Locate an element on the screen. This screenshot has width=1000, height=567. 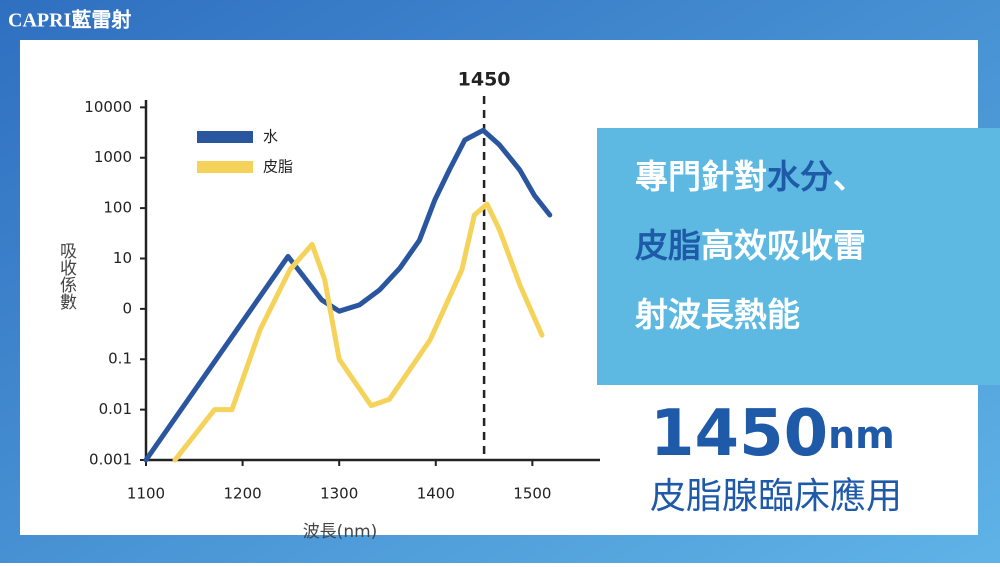
y-tick-label: 10 is located at coordinates (122, 258).